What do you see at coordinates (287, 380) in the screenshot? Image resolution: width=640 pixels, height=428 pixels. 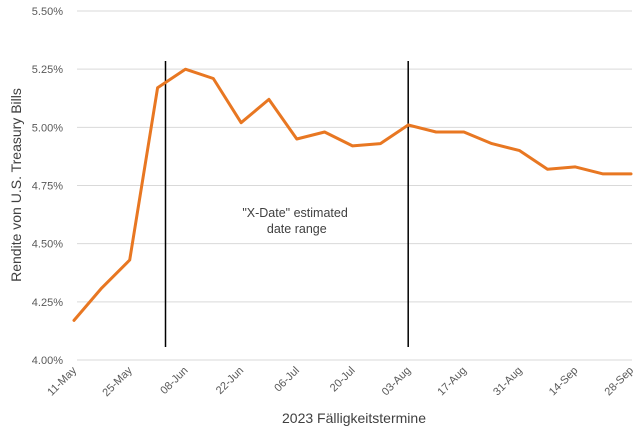 I see `x-tick-label: 06-Jul` at bounding box center [287, 380].